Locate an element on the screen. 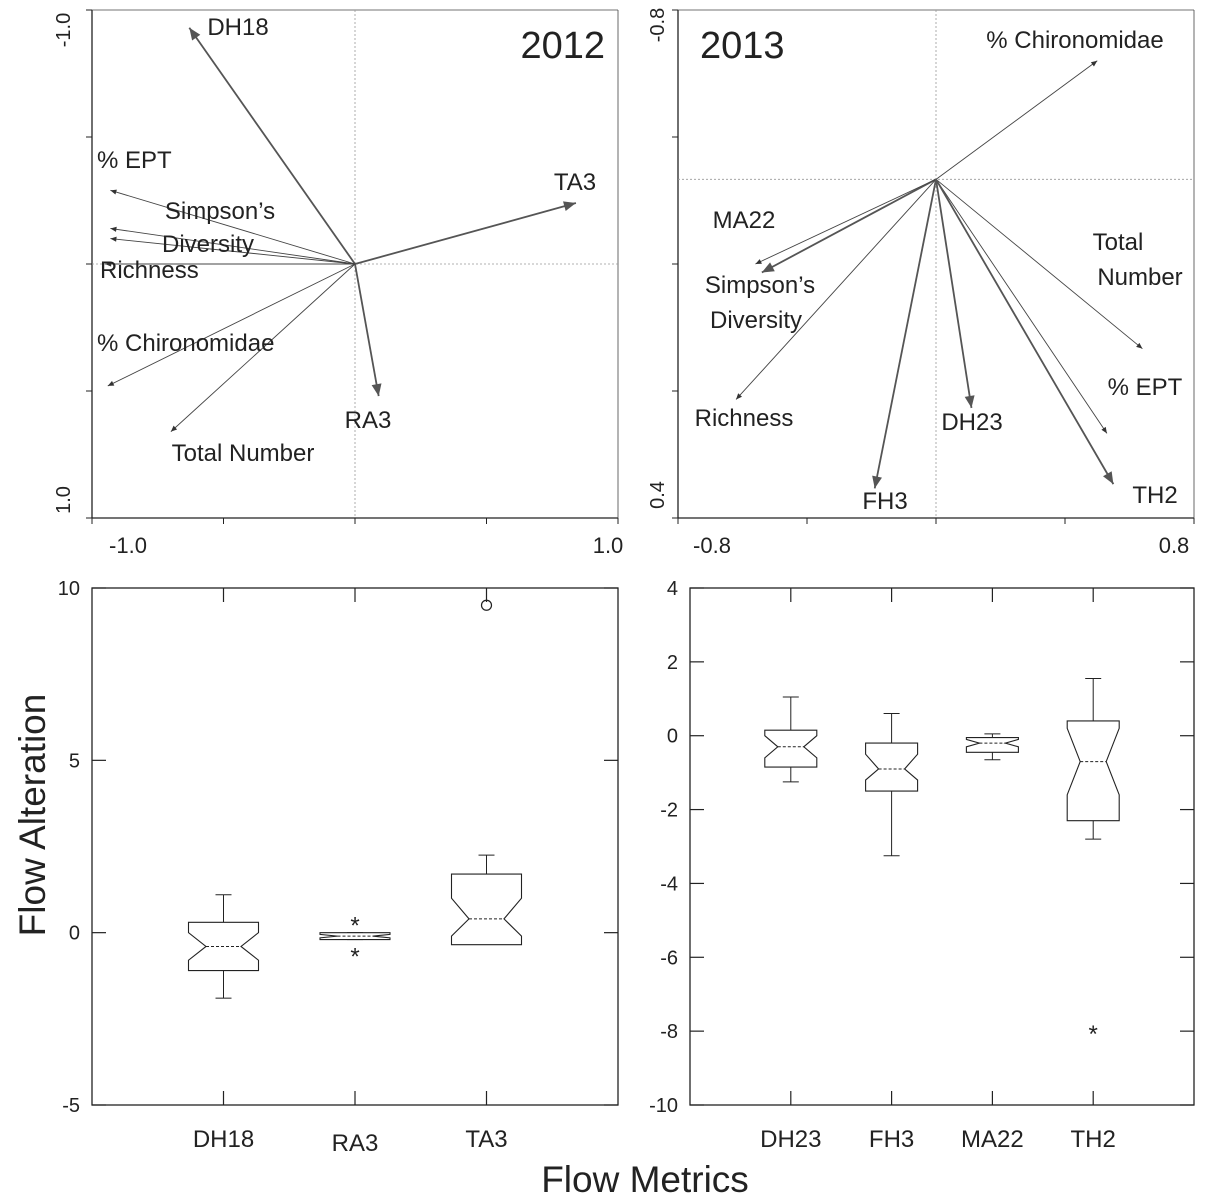  vector-label-ra3: RA3 is located at coordinates (368, 420).